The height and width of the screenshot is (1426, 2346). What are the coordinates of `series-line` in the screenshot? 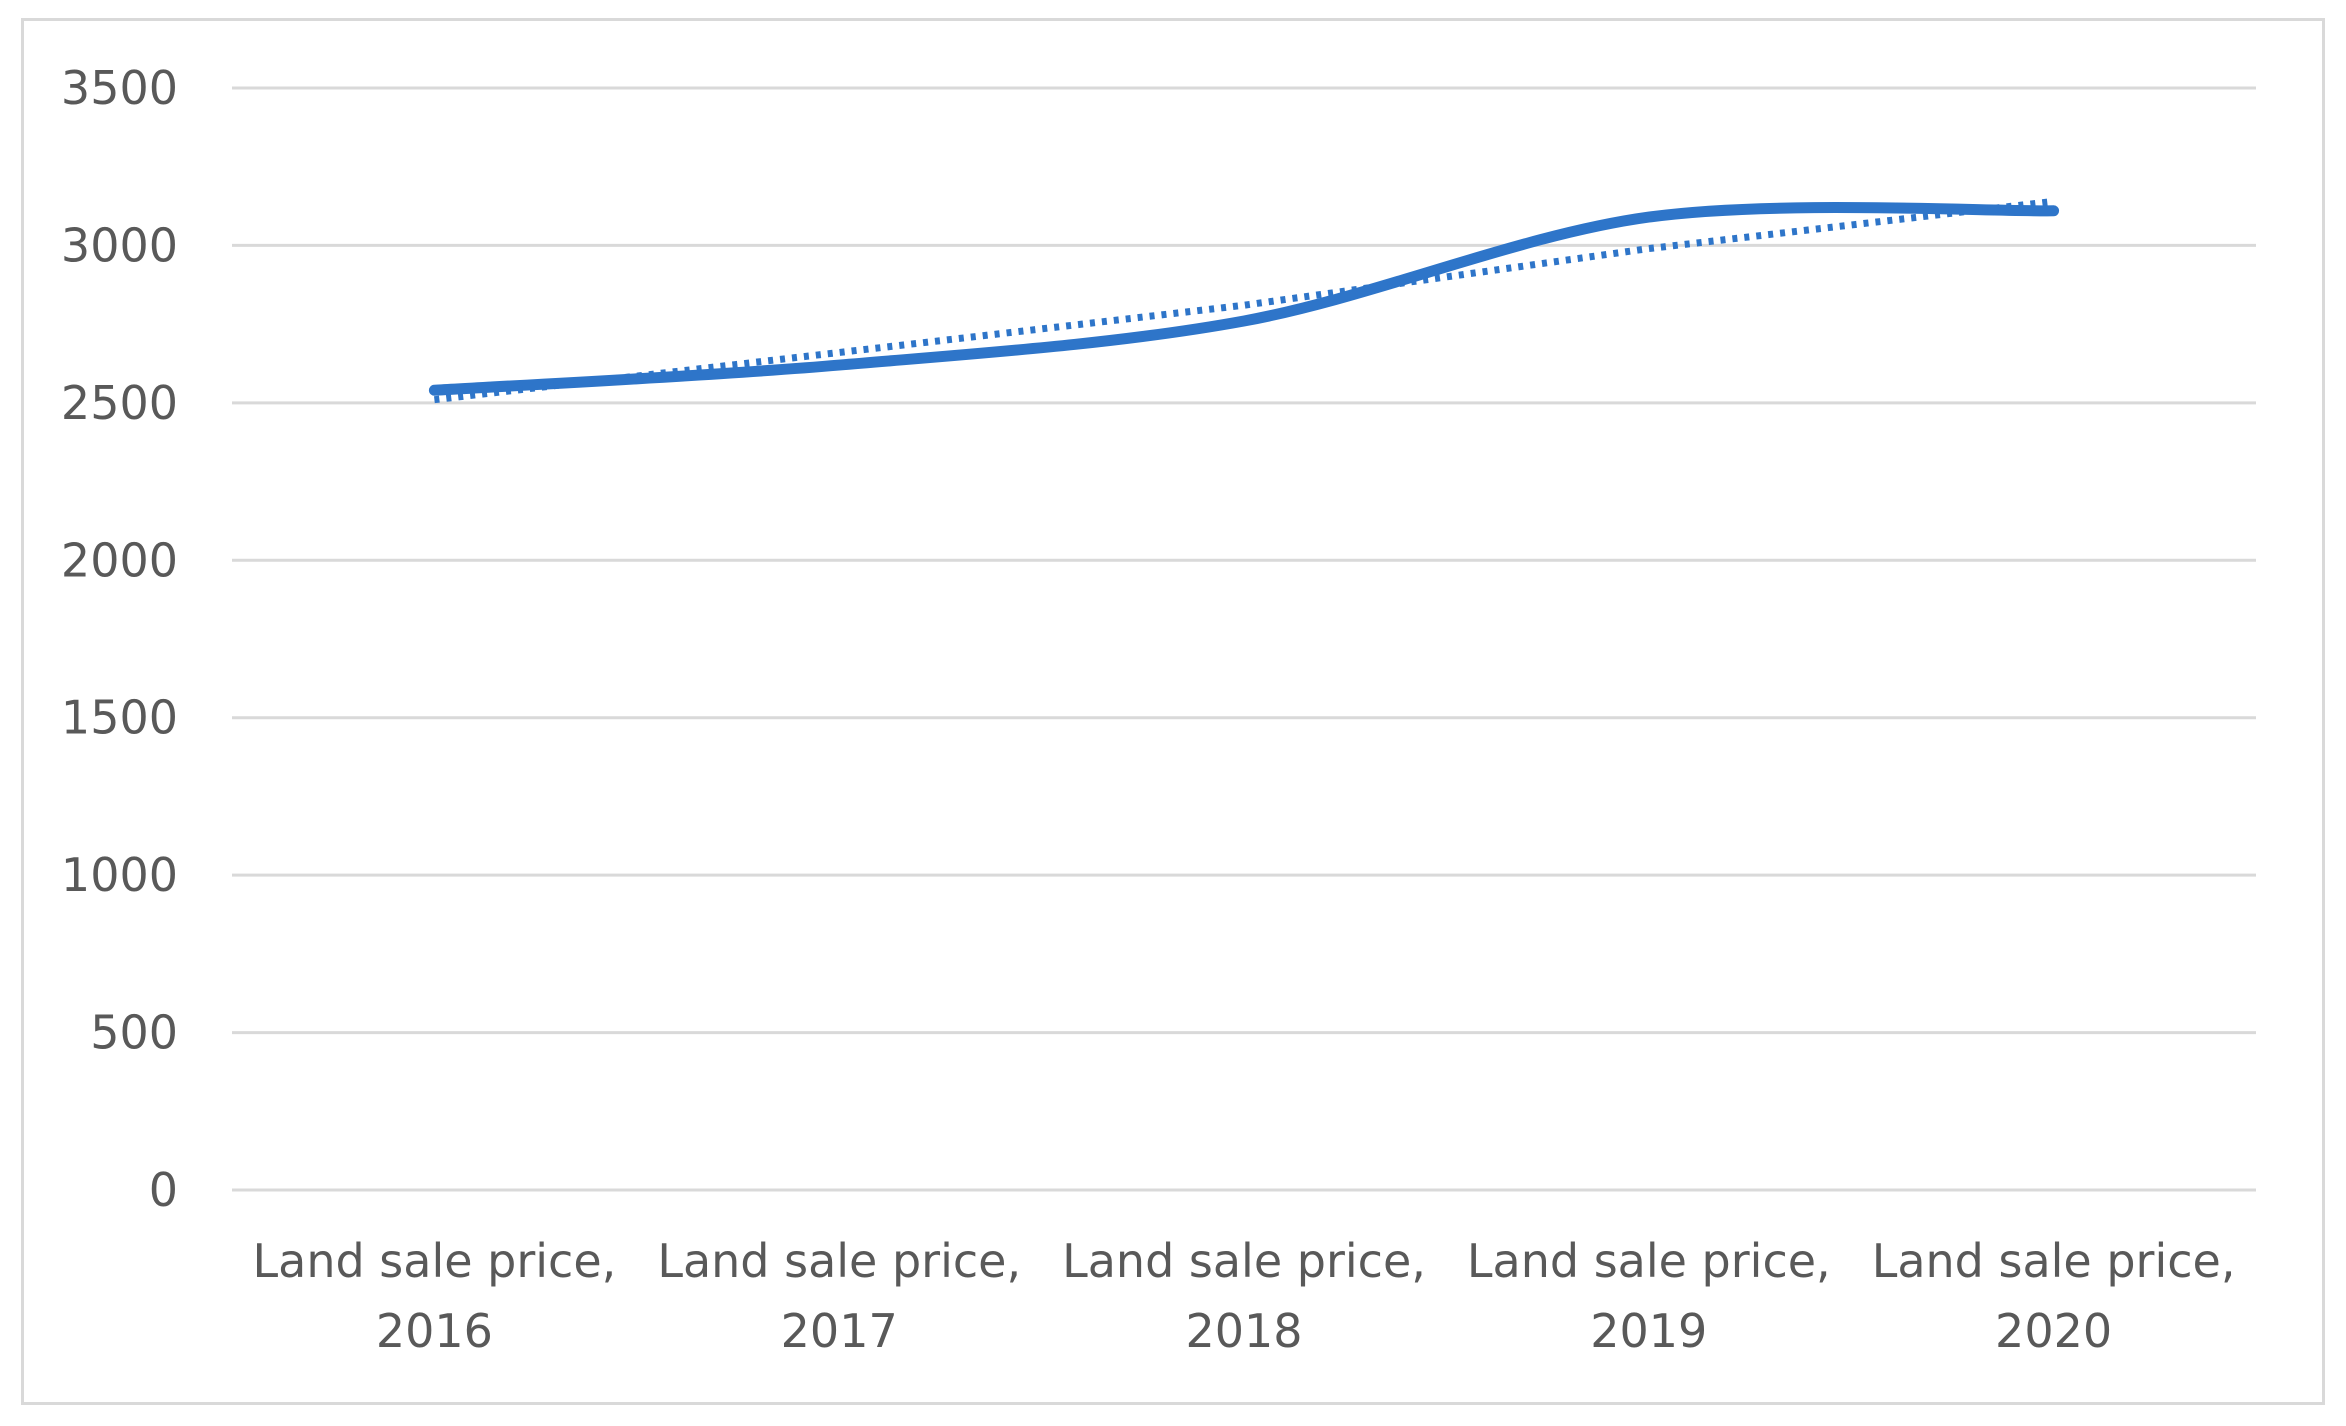 It's located at (1244, 299).